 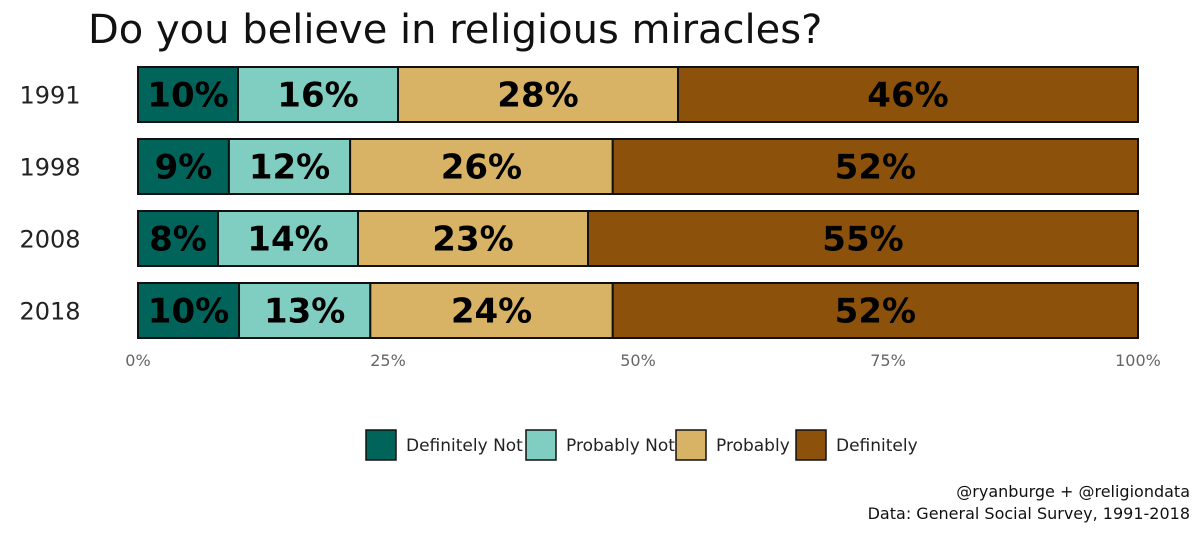 I want to click on caption-credit: @ryanburge + @religiondata, so click(x=1073, y=491).